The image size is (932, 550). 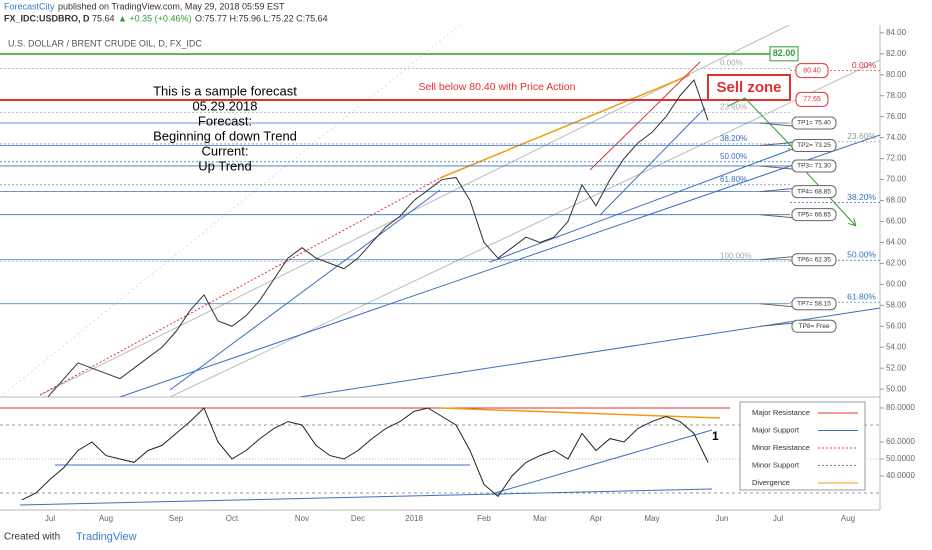 What do you see at coordinates (896, 95) in the screenshot?
I see `y-tick-label: 78.00` at bounding box center [896, 95].